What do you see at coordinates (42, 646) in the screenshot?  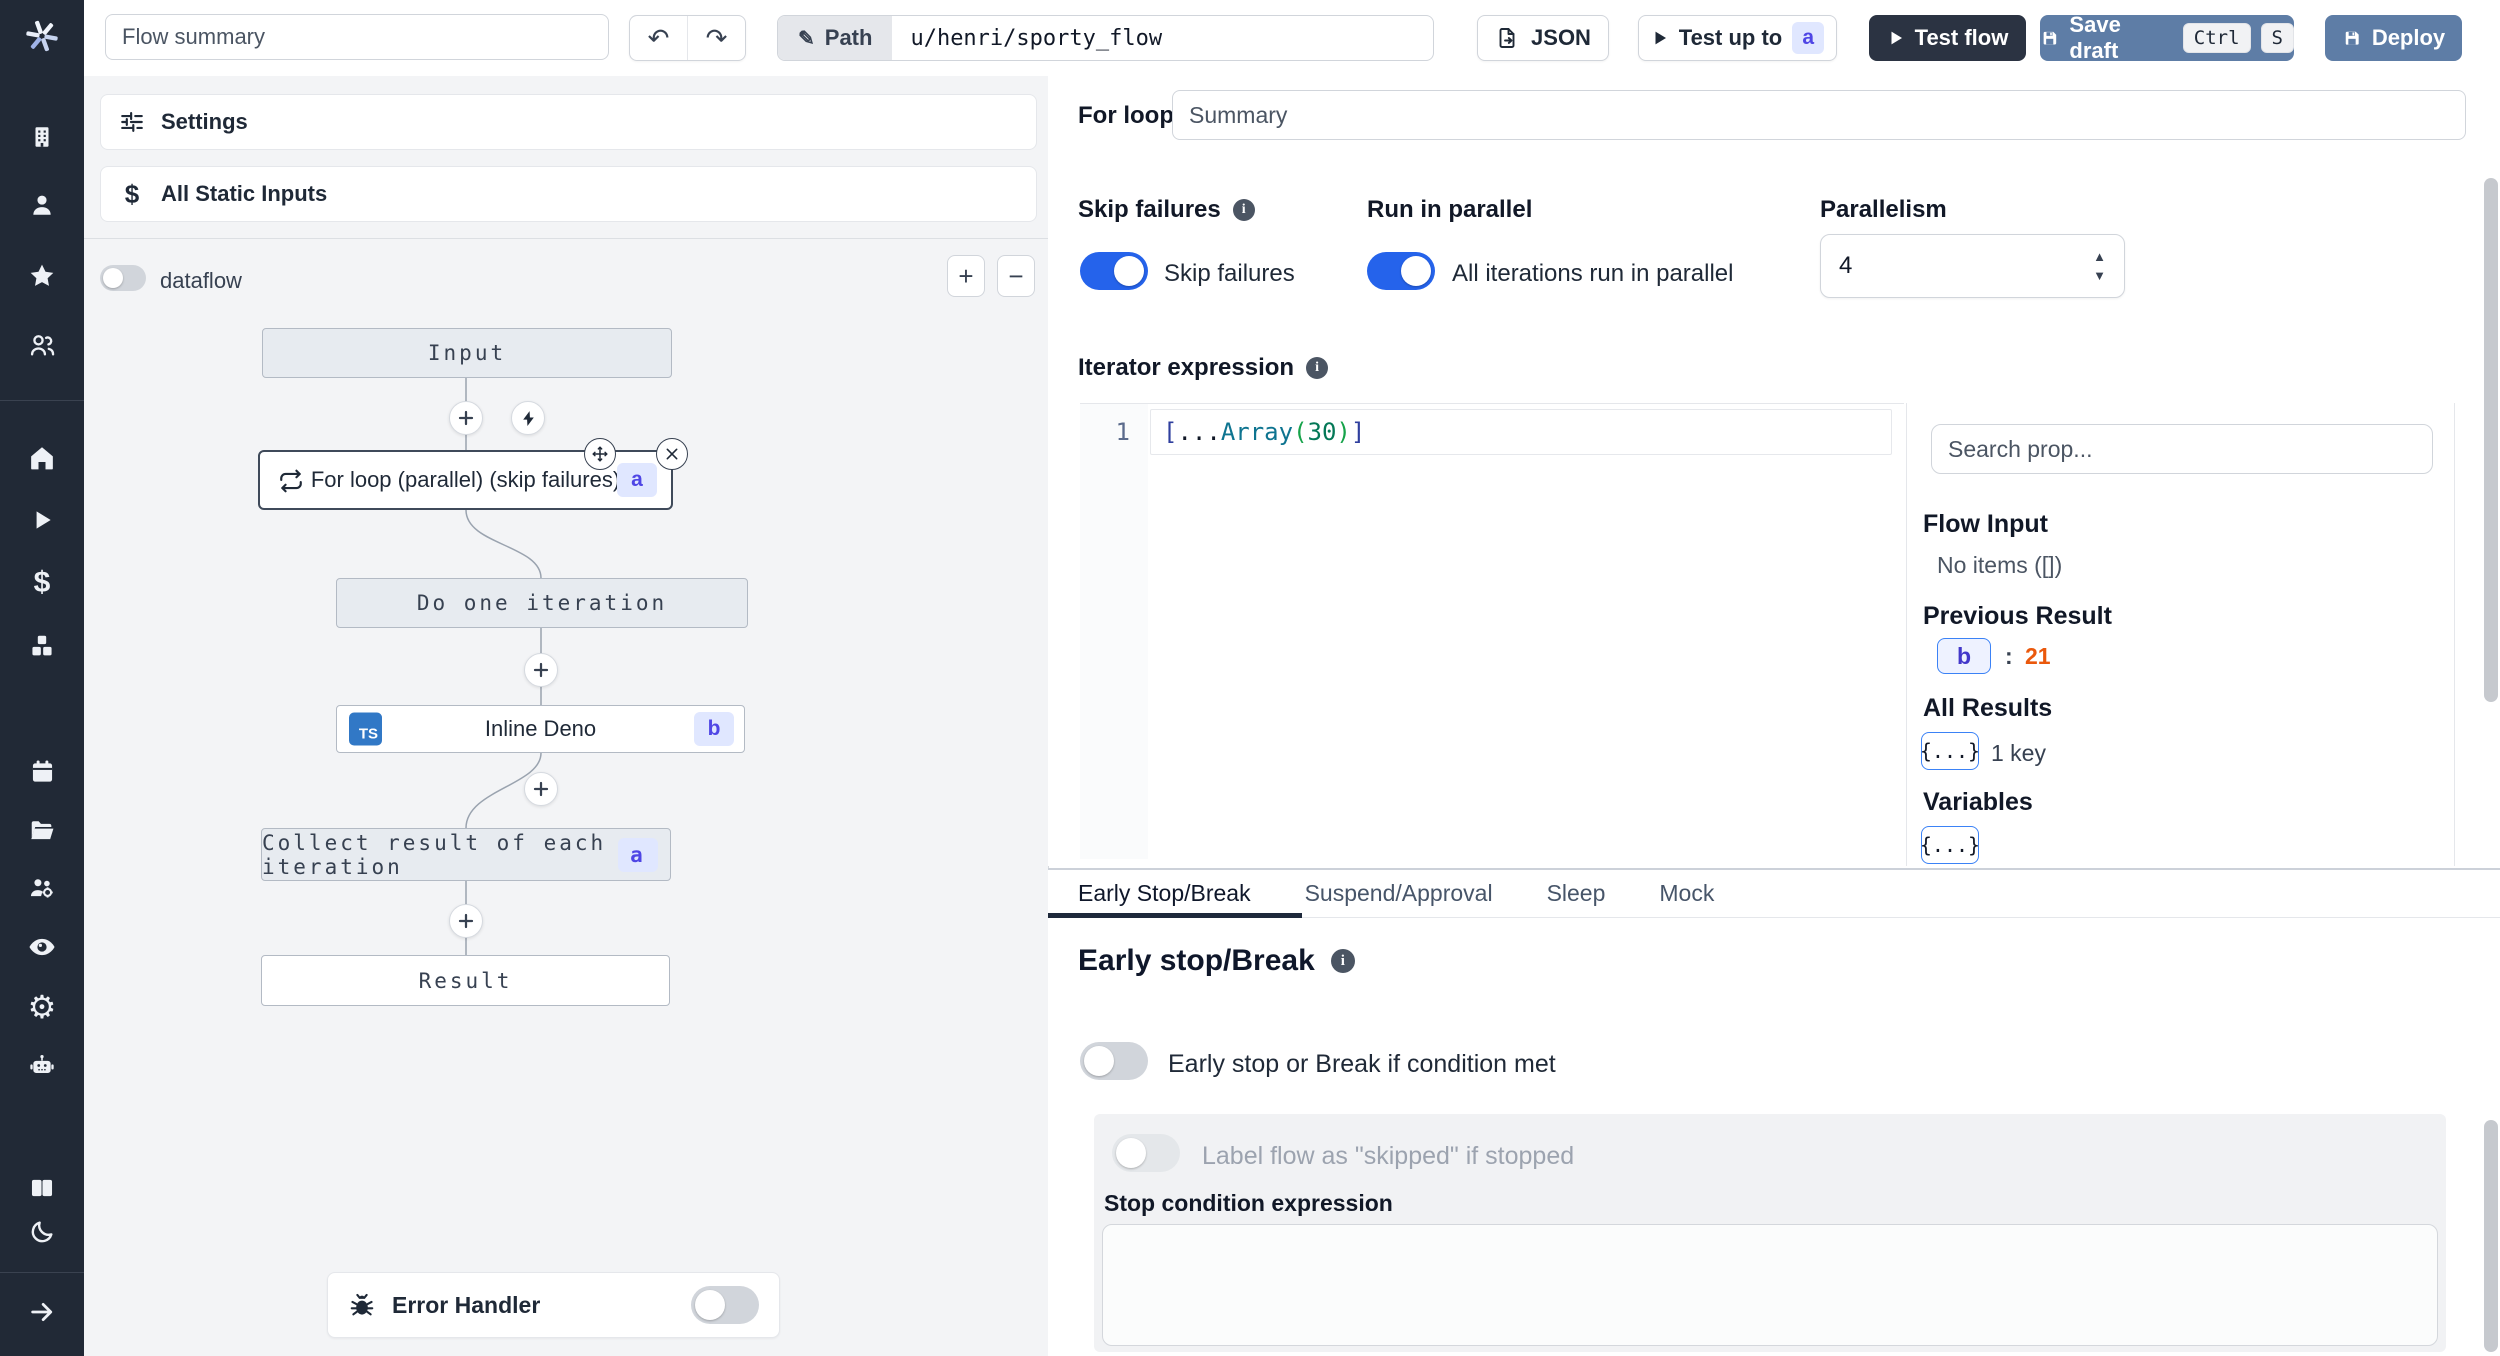 I see `sidebar-item-resources` at bounding box center [42, 646].